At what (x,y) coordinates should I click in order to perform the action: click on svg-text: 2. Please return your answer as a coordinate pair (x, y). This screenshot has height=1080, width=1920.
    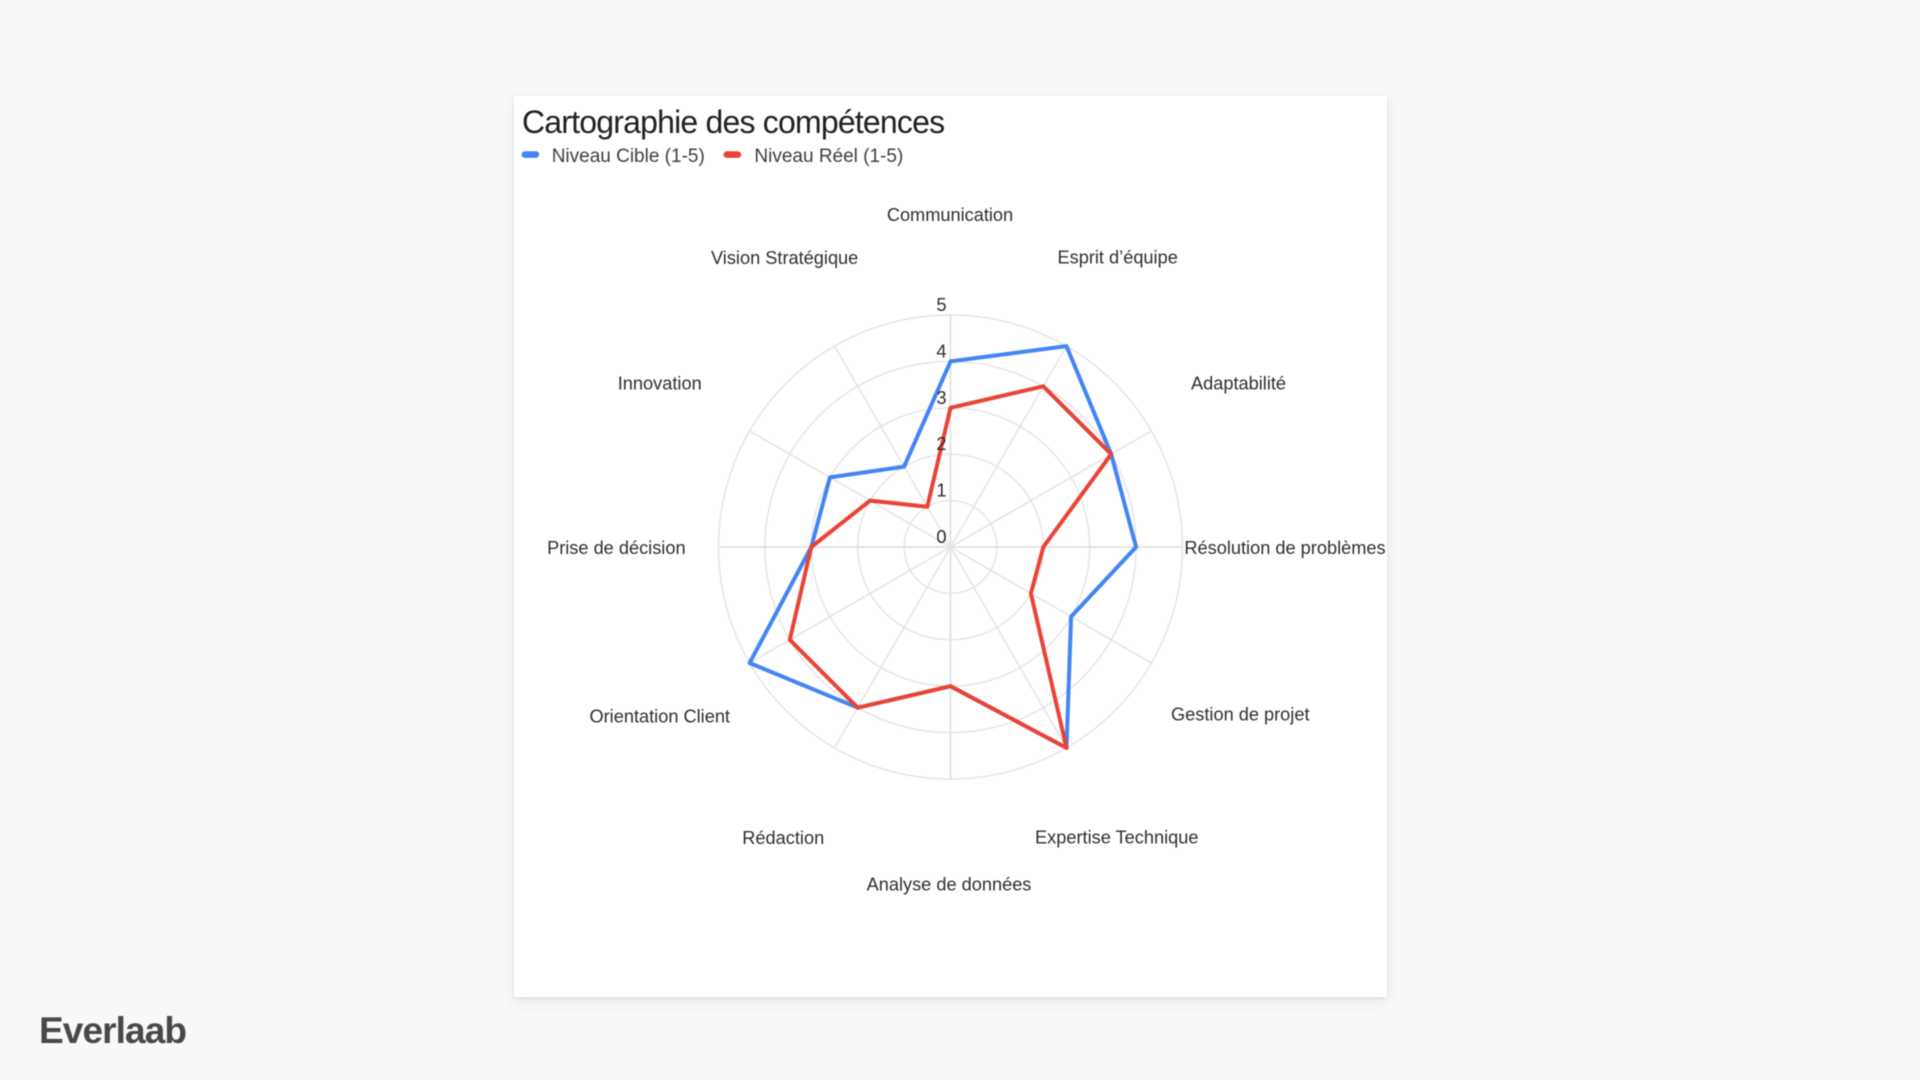
    Looking at the image, I should click on (941, 443).